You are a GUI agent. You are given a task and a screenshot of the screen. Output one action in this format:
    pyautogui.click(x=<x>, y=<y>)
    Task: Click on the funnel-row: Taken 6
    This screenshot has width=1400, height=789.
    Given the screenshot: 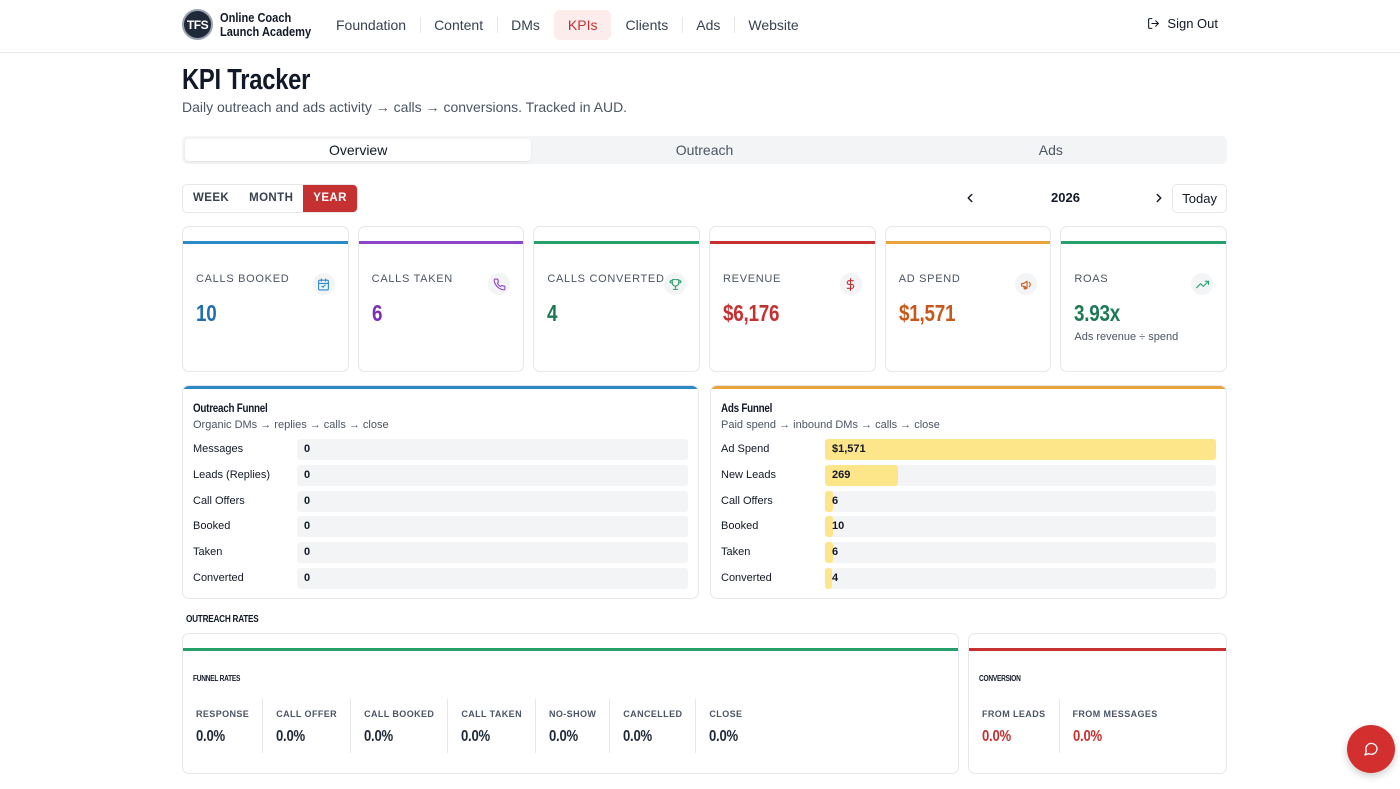 What is the action you would take?
    pyautogui.click(x=968, y=552)
    